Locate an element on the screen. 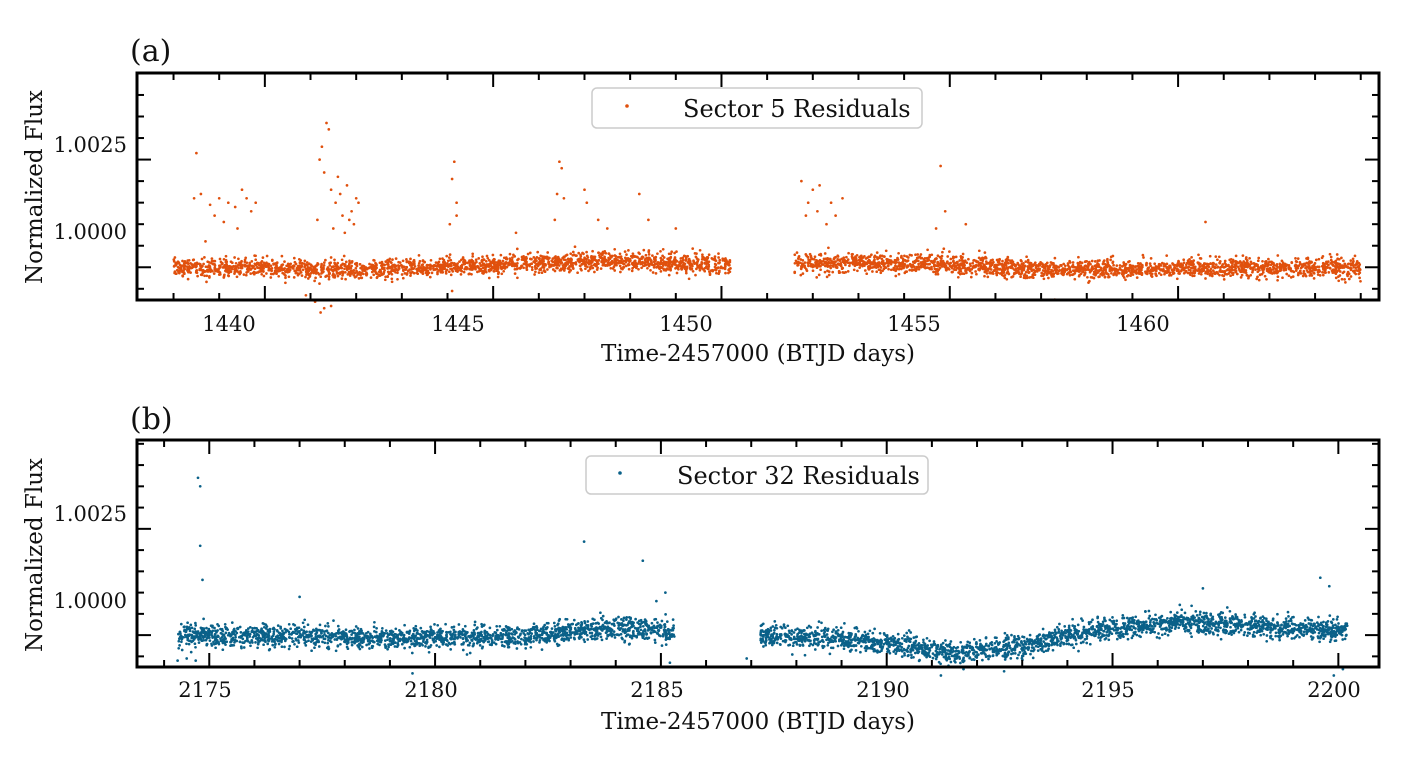 Image resolution: width=1413 pixels, height=771 pixels. panel-b-label: (b) is located at coordinates (151, 419).